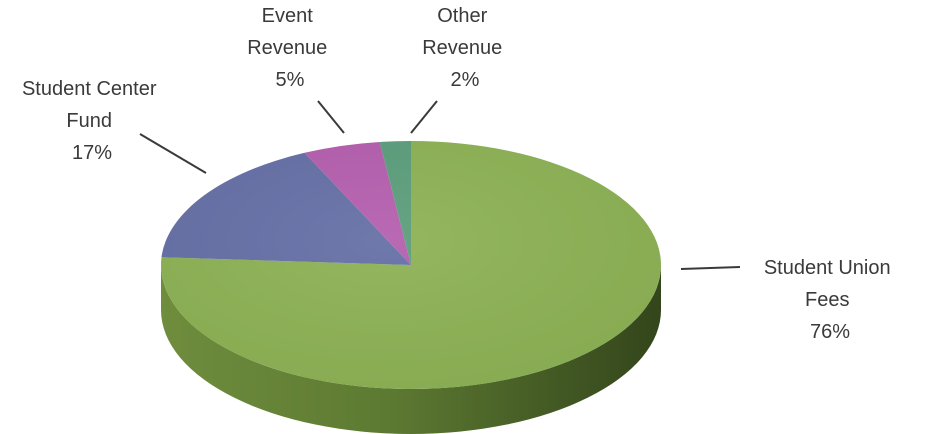 This screenshot has width=925, height=434. Describe the element at coordinates (465, 48) in the screenshot. I see `slice-label-other-revenue: Other Revenue 2%` at that location.